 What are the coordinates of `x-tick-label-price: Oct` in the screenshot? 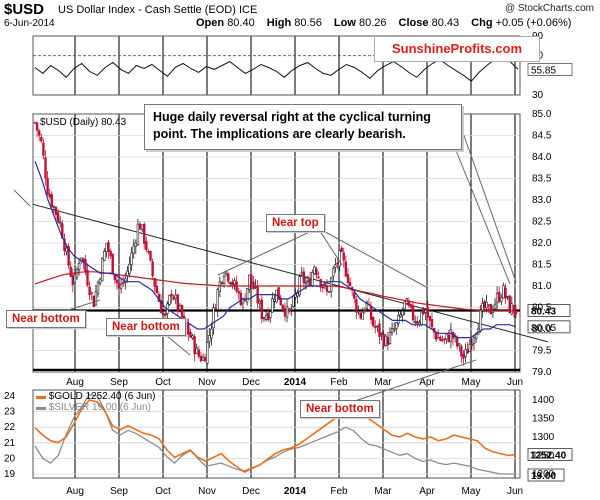 It's located at (163, 382).